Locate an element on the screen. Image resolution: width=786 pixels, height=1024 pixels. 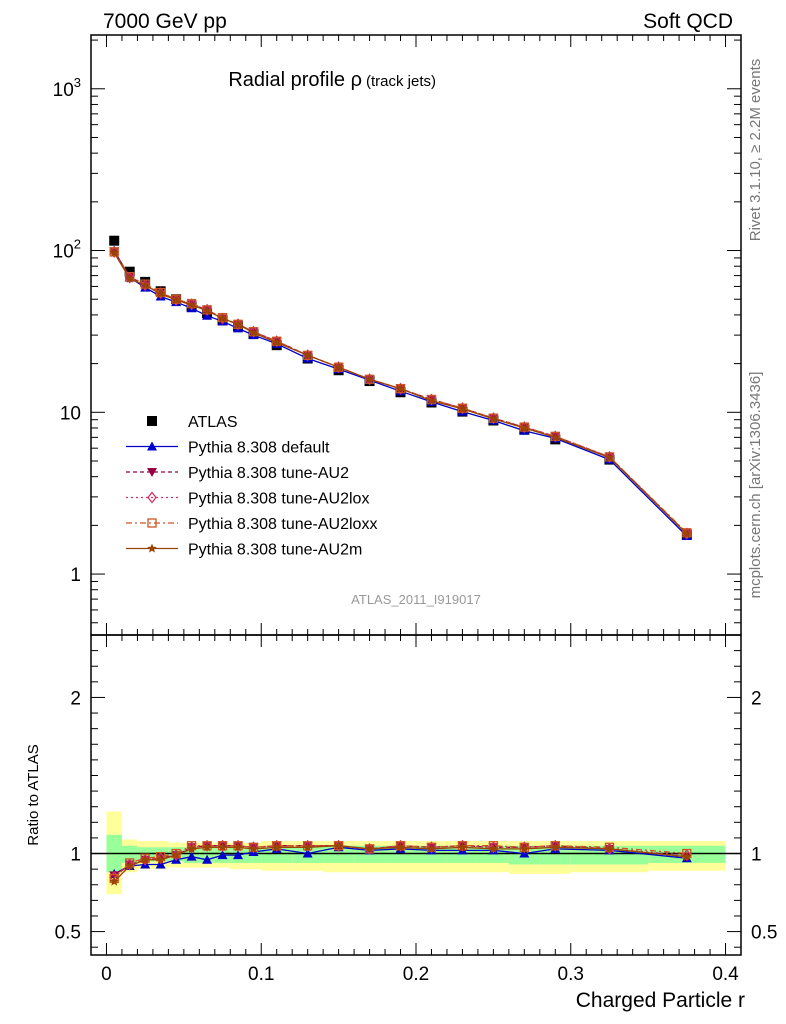
main-title: Radial profile ρ (track jets) is located at coordinates (332, 80).